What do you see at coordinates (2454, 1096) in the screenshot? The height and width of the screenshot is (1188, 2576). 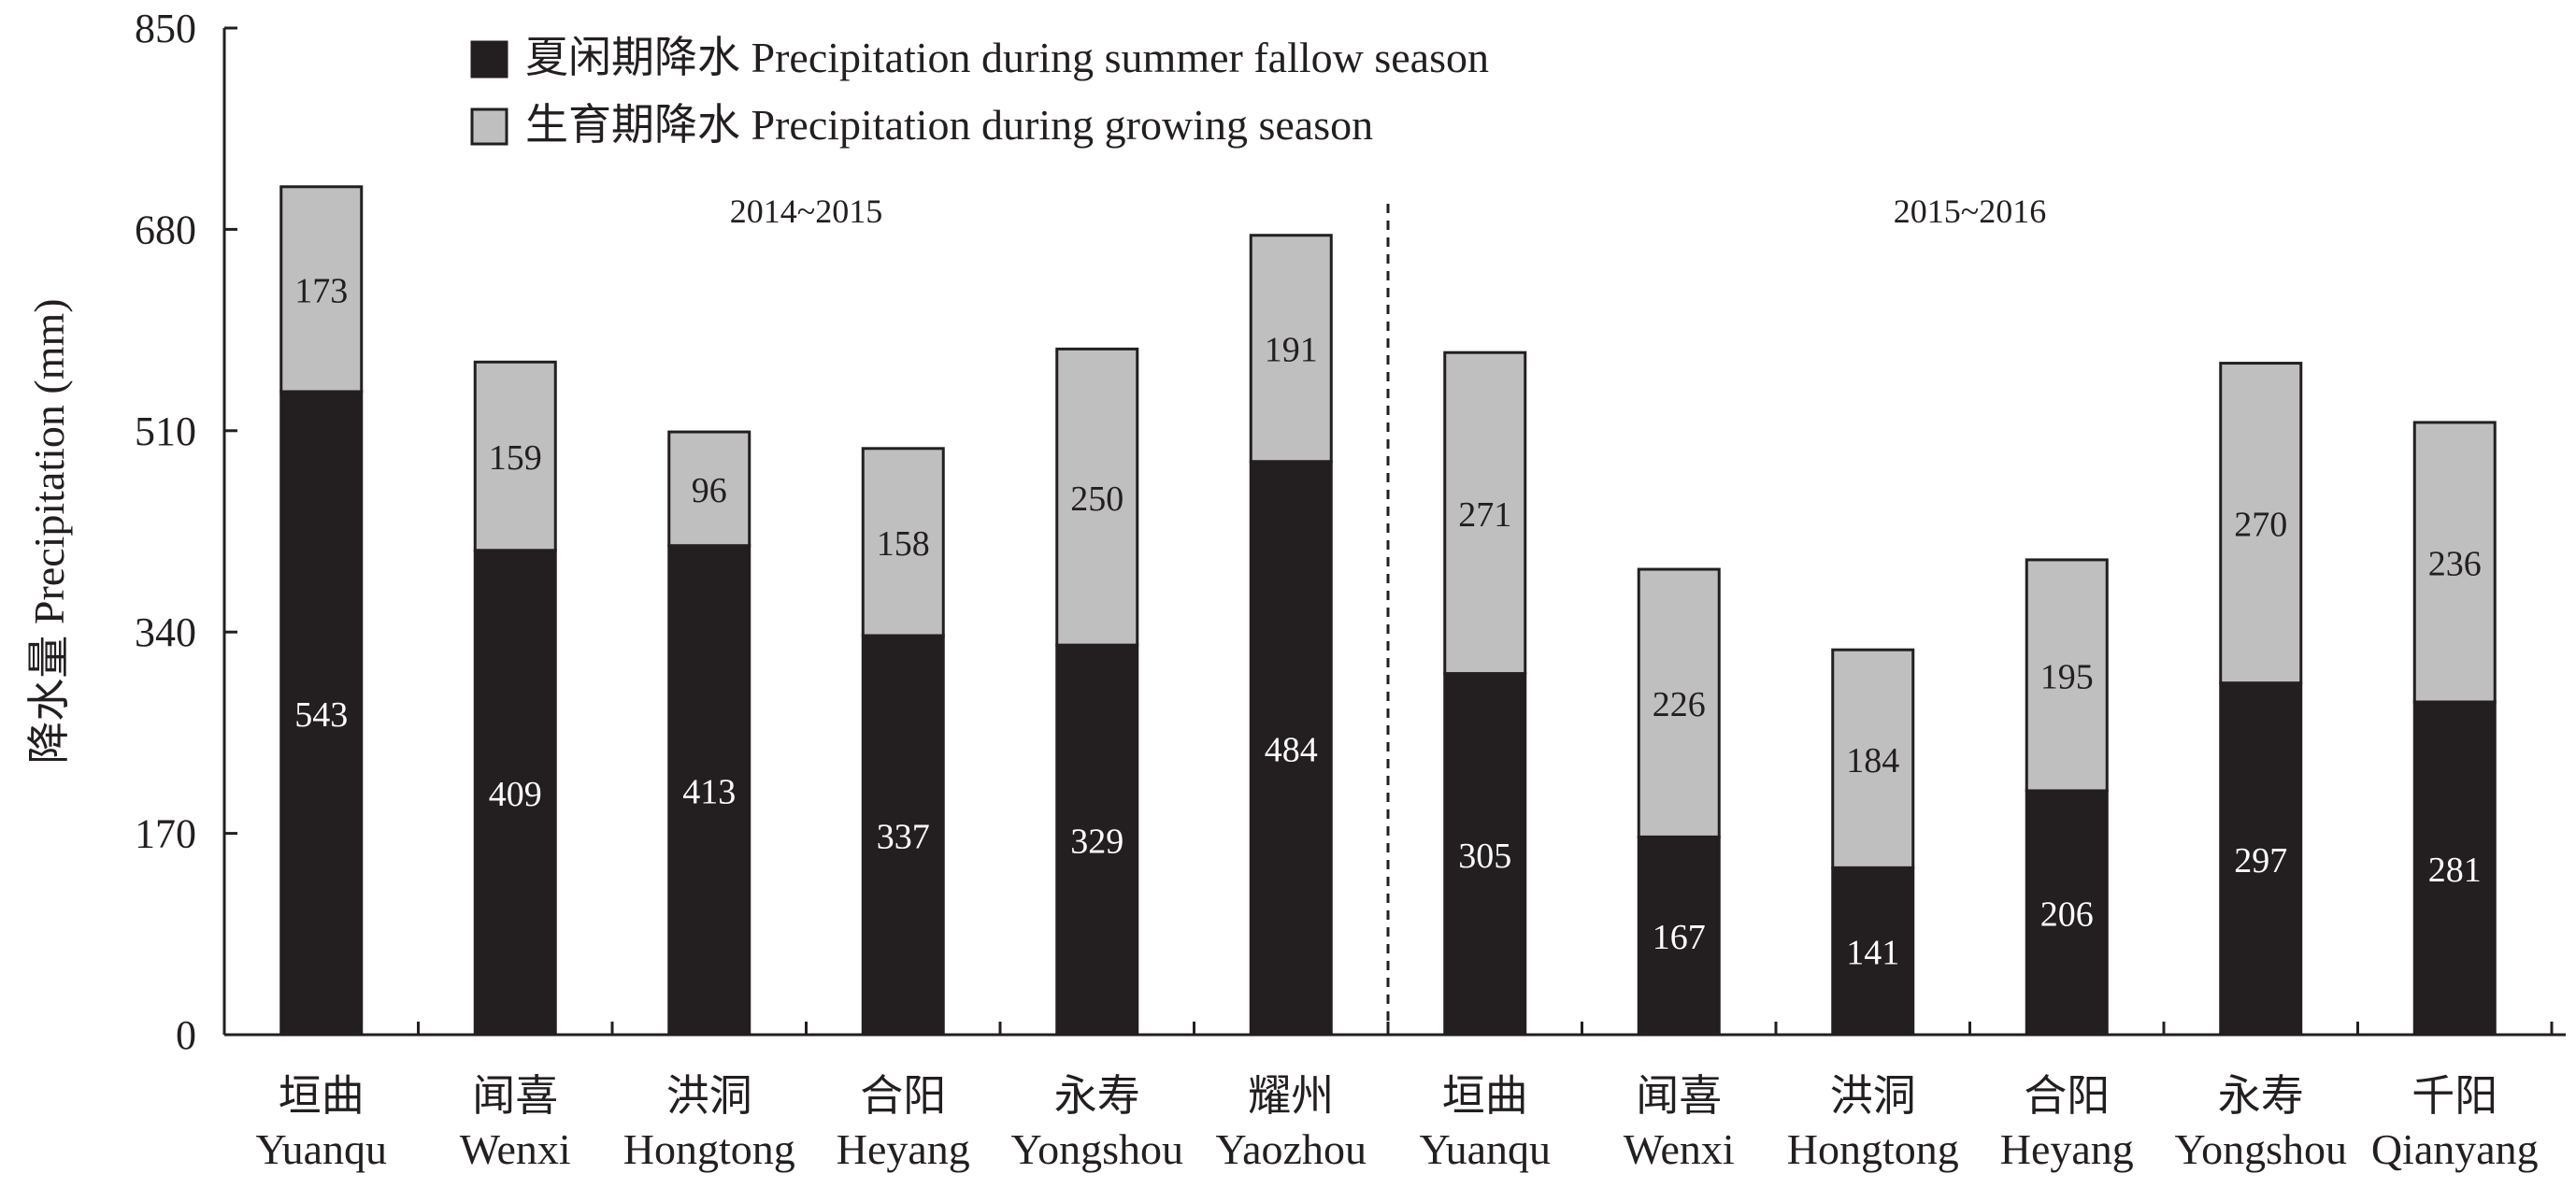 I see `x-tick-label-zh: 千阳` at bounding box center [2454, 1096].